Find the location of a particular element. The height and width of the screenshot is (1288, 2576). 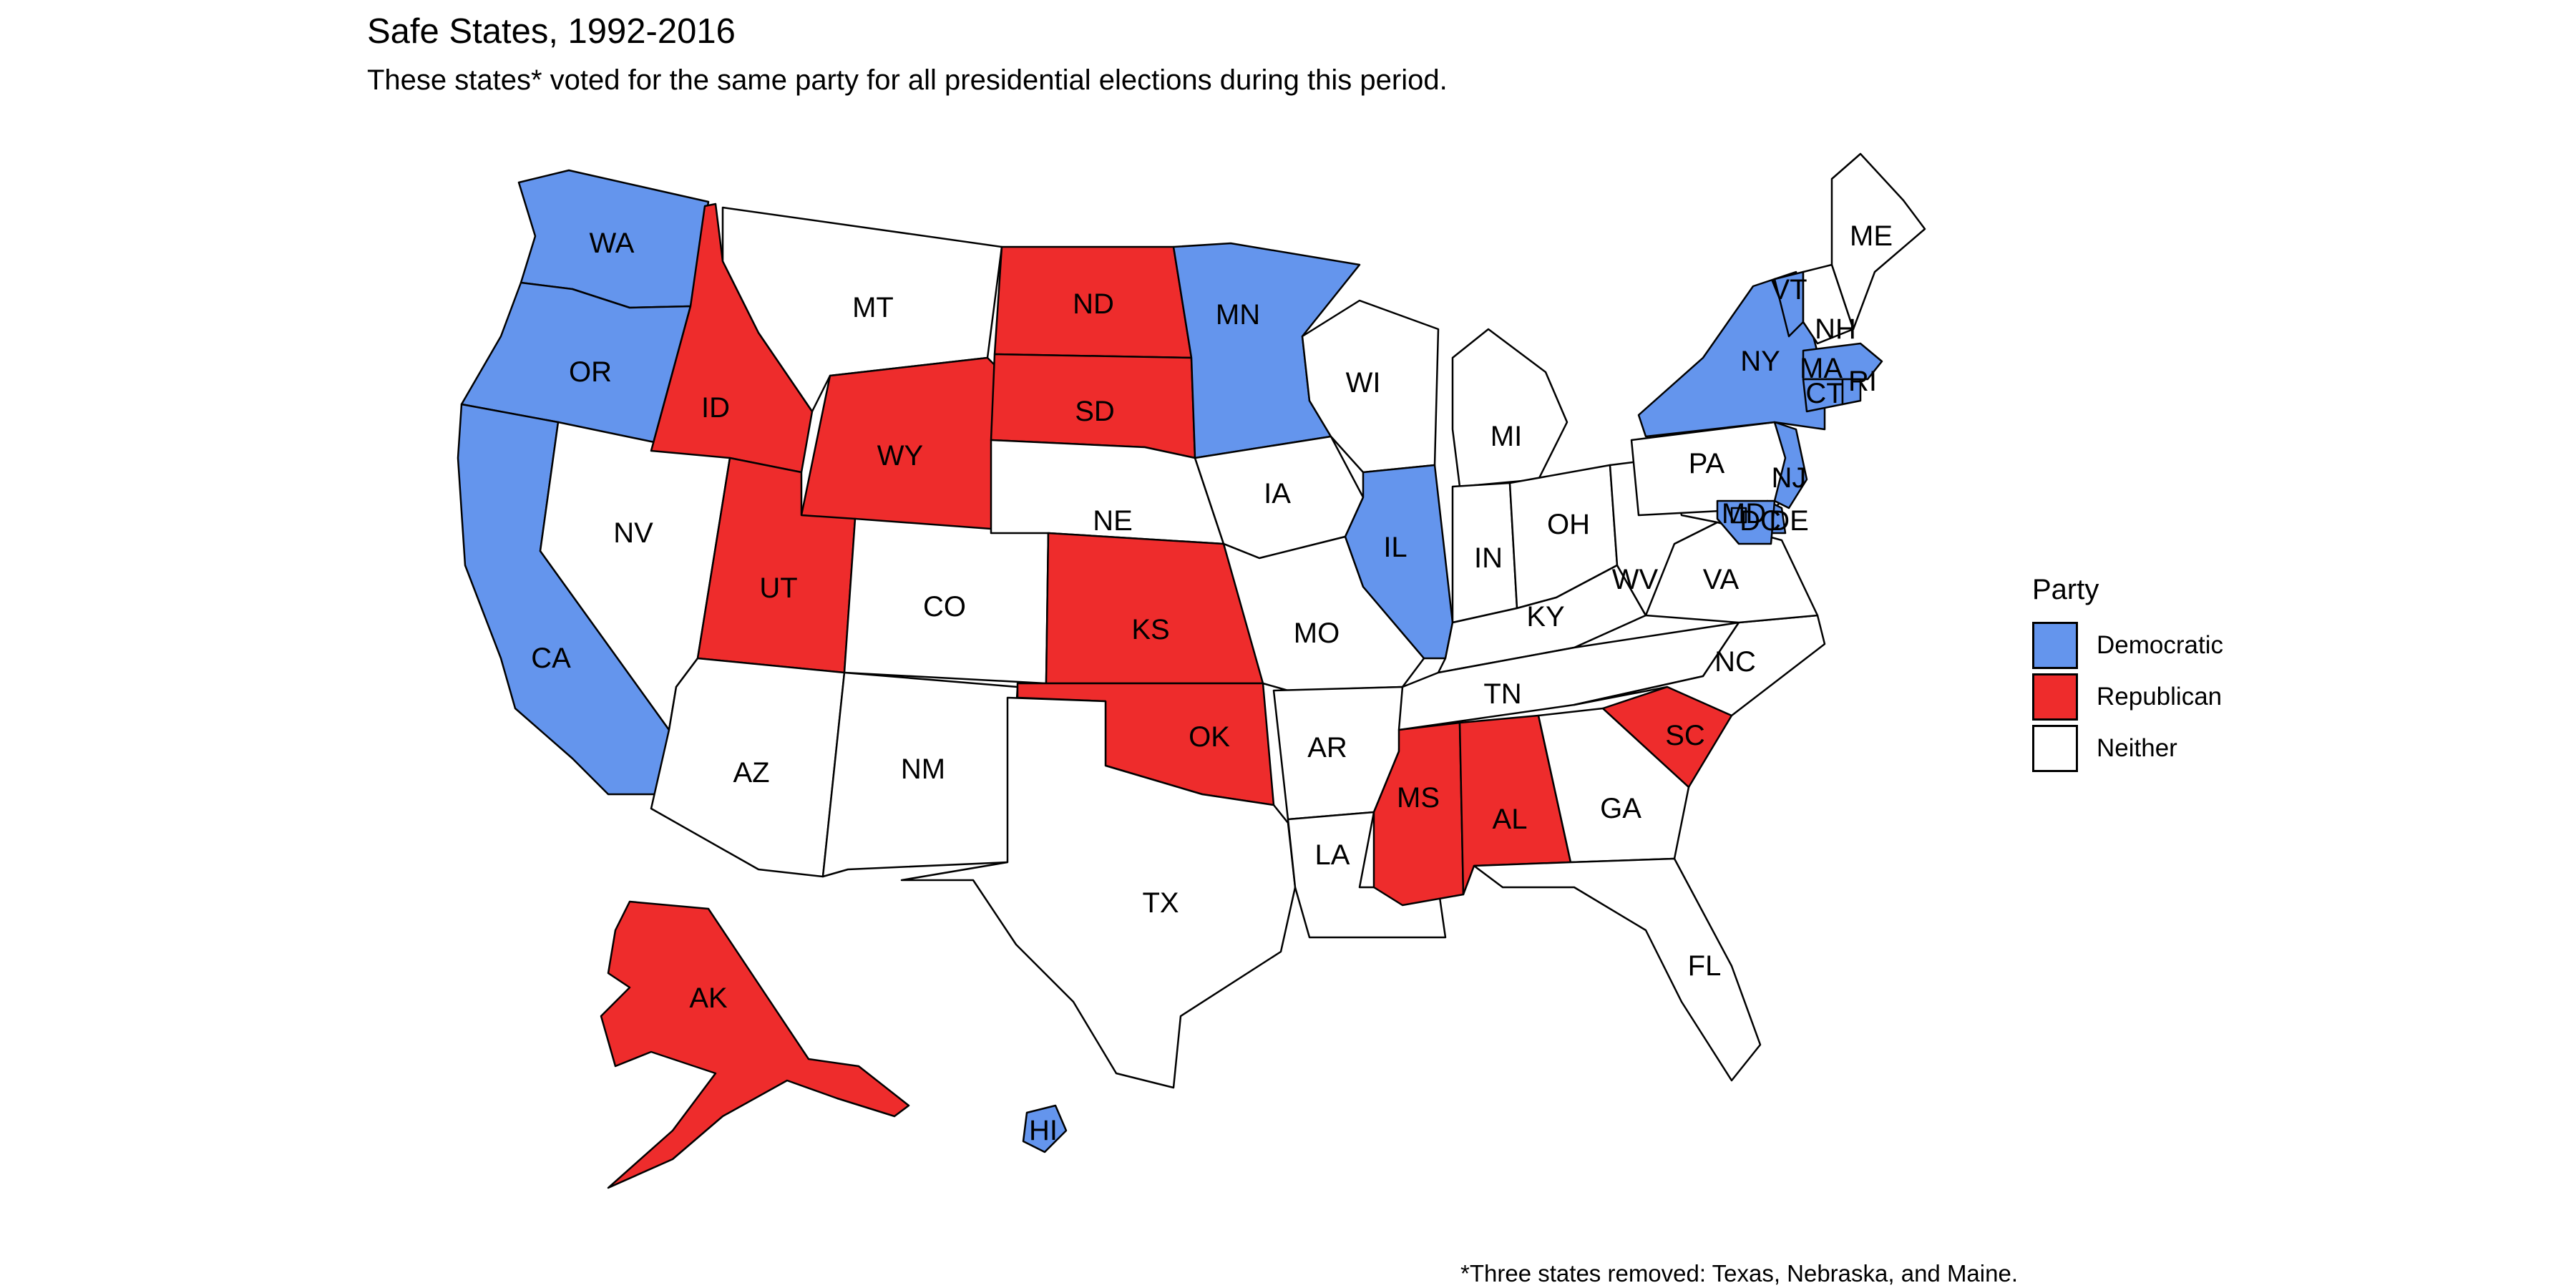

state-nj is located at coordinates (1790, 465).